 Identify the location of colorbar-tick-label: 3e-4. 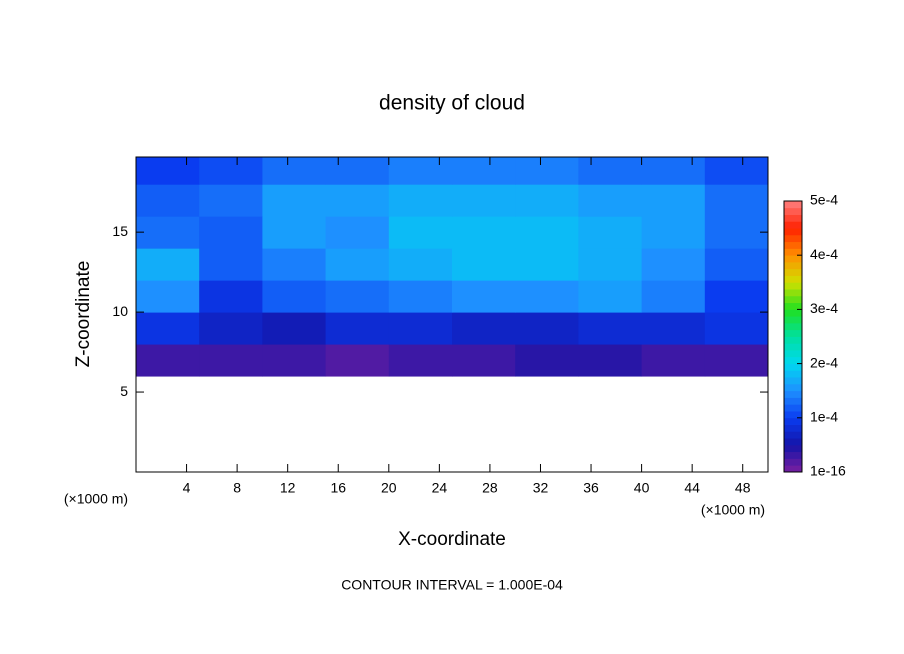
(824, 308).